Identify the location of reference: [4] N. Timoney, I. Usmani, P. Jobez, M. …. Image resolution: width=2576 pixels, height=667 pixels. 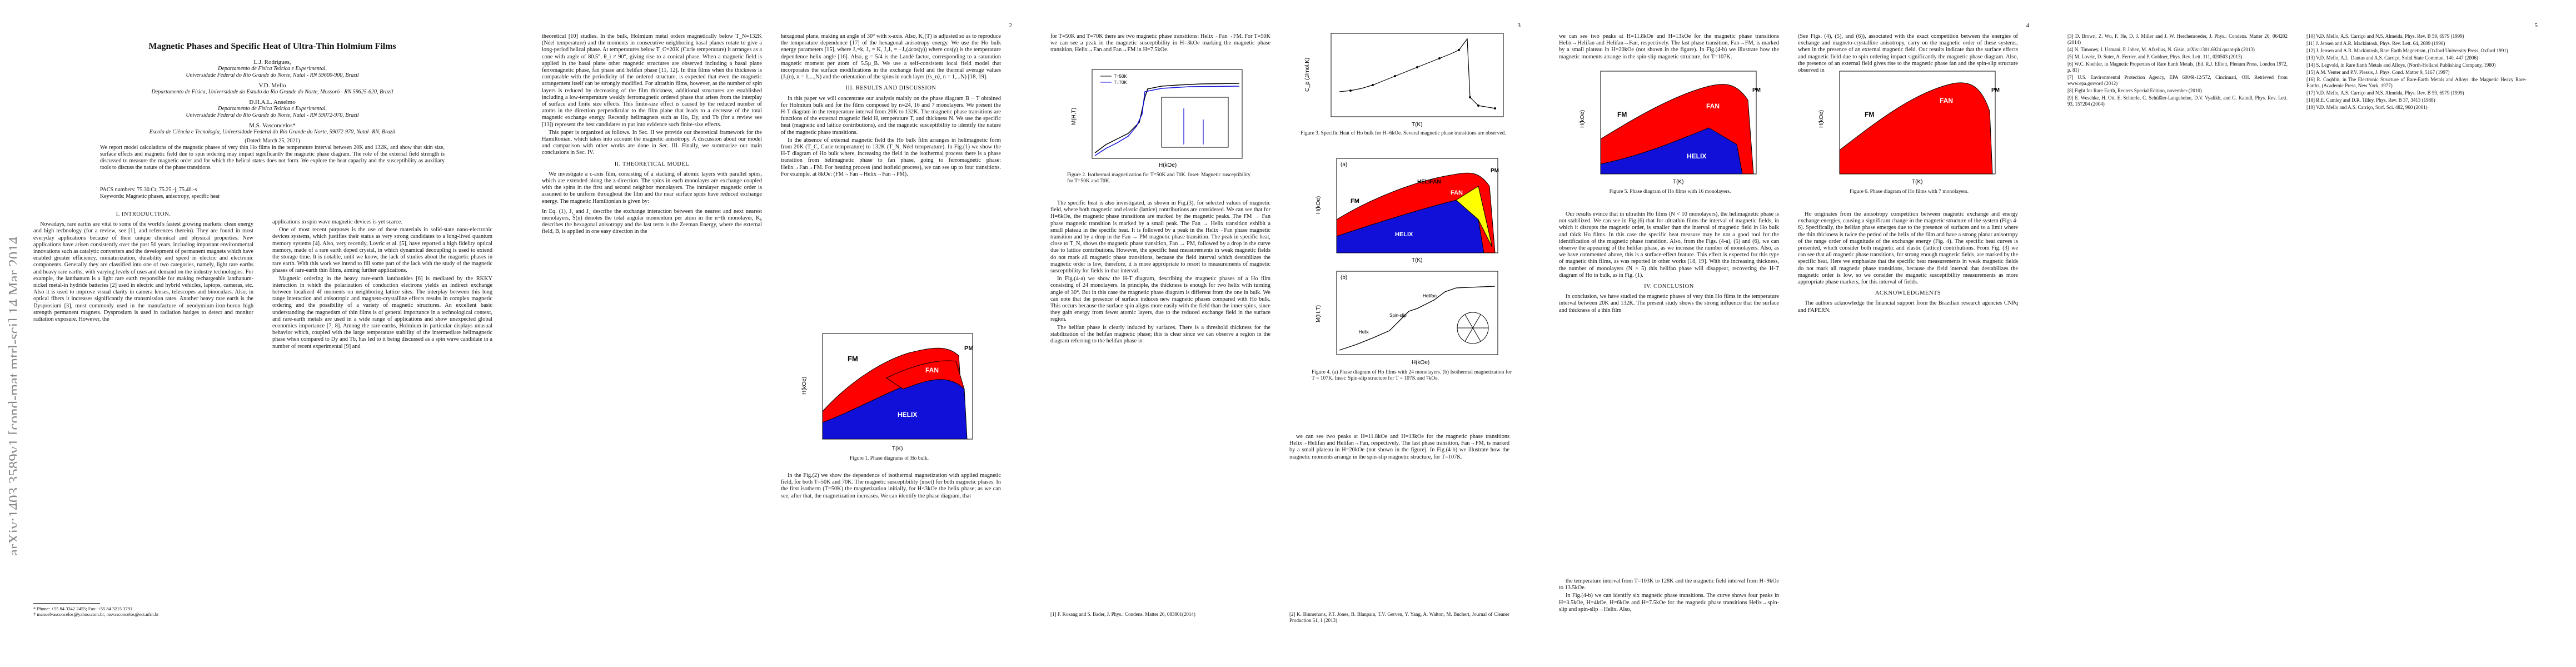
(2161, 49).